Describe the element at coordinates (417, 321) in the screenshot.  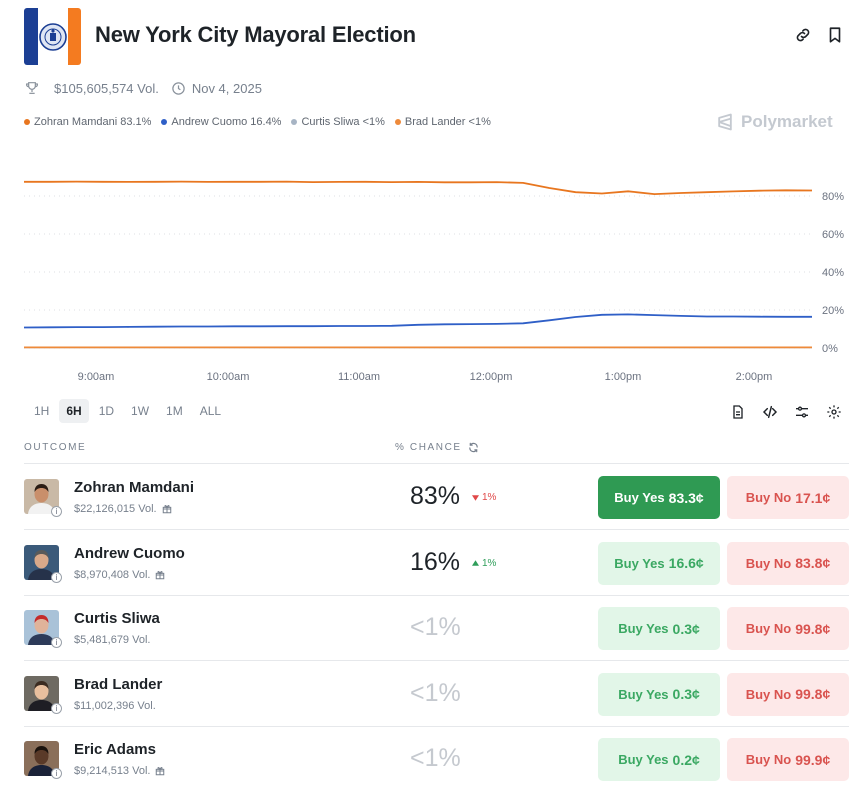
I see `series-line-andrew-cuomo` at that location.